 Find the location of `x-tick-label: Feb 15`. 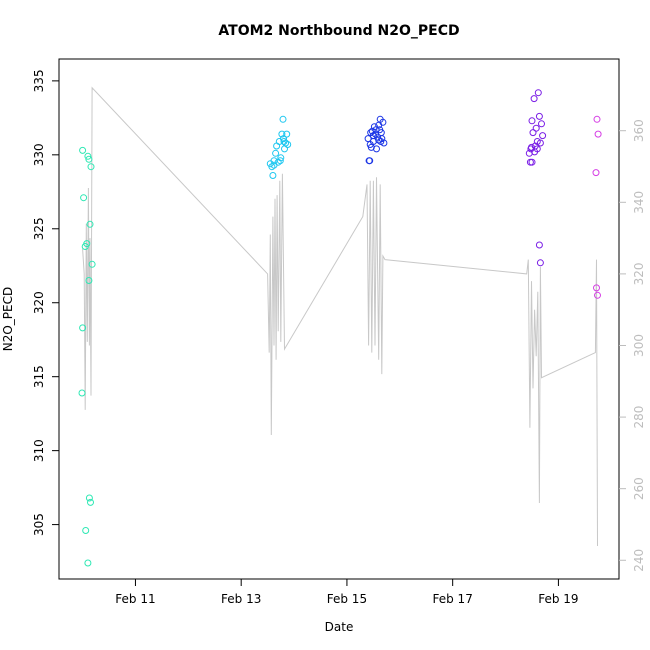

x-tick-label: Feb 15 is located at coordinates (347, 599).